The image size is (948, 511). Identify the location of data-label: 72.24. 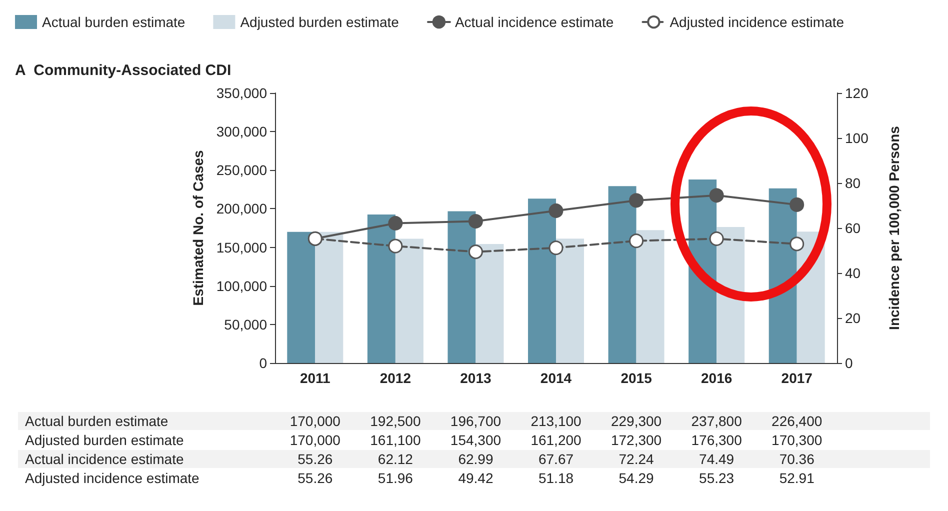
(636, 459).